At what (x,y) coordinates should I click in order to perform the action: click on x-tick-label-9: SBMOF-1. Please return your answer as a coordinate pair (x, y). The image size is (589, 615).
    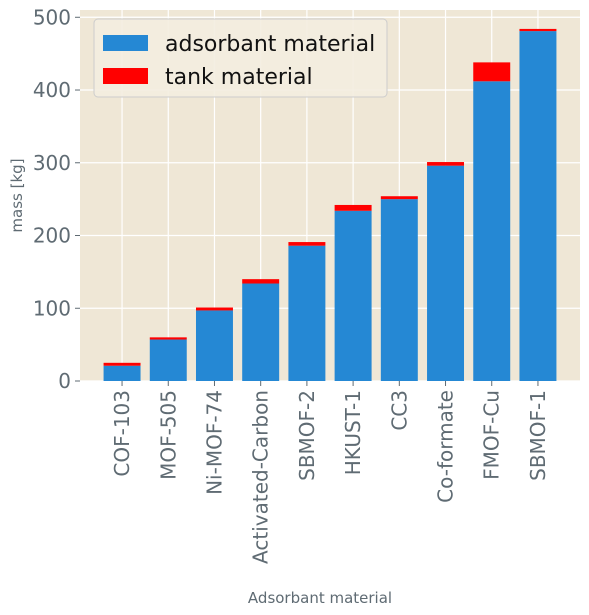
    Looking at the image, I should click on (538, 435).